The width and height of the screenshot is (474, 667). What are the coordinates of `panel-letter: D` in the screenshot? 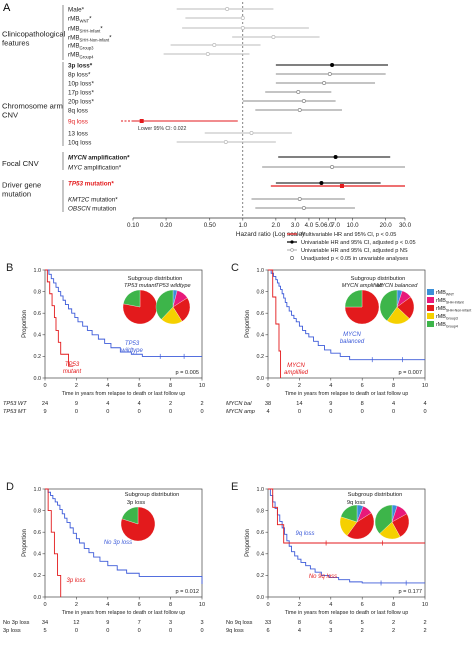 It's located at (10, 487).